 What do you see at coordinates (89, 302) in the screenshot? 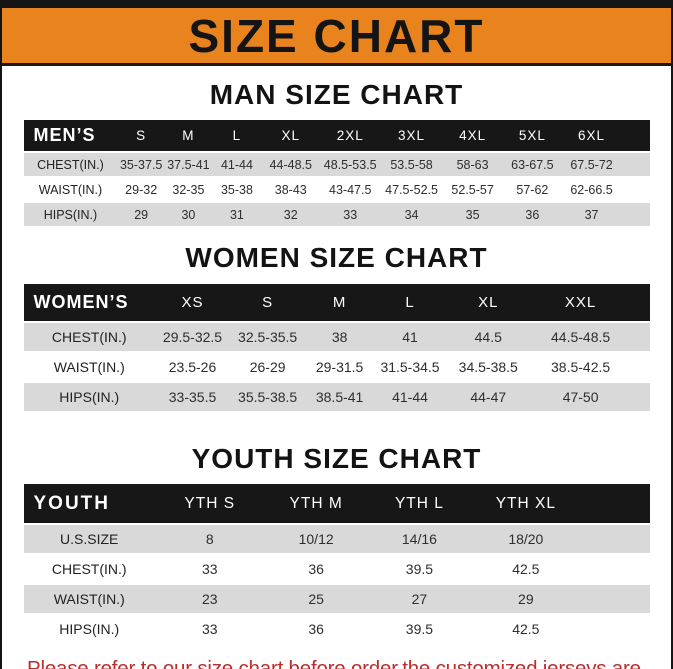
I see `women-corner-label: WOMEN’S` at bounding box center [89, 302].